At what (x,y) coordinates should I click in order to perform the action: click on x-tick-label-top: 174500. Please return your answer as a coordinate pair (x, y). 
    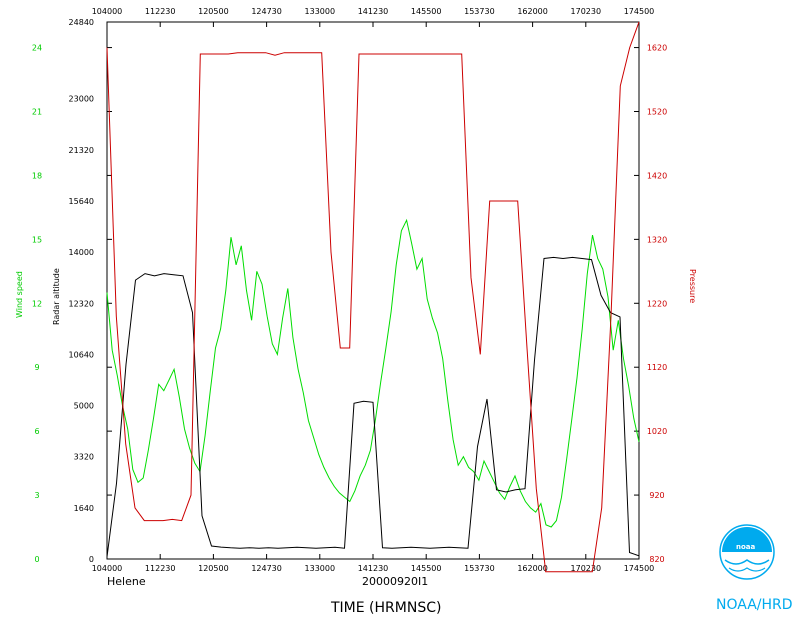
    Looking at the image, I should click on (639, 11).